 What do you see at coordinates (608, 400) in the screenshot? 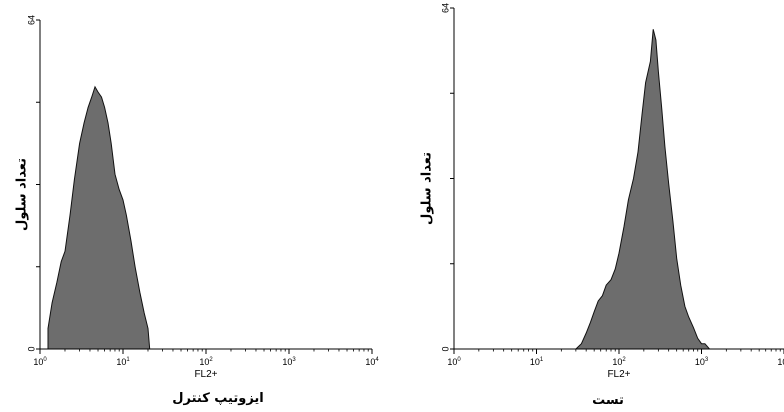
I see `panel-label: تست` at bounding box center [608, 400].